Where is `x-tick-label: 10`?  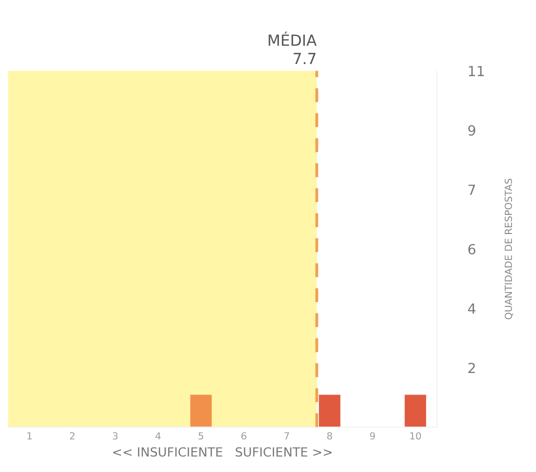 x-tick-label: 10 is located at coordinates (415, 436).